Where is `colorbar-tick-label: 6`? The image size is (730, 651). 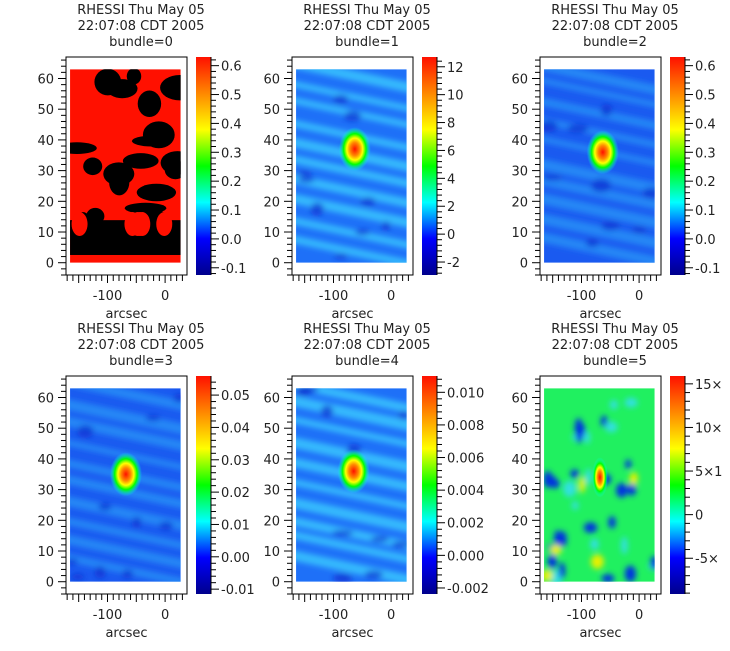
colorbar-tick-label: 6 is located at coordinates (451, 151).